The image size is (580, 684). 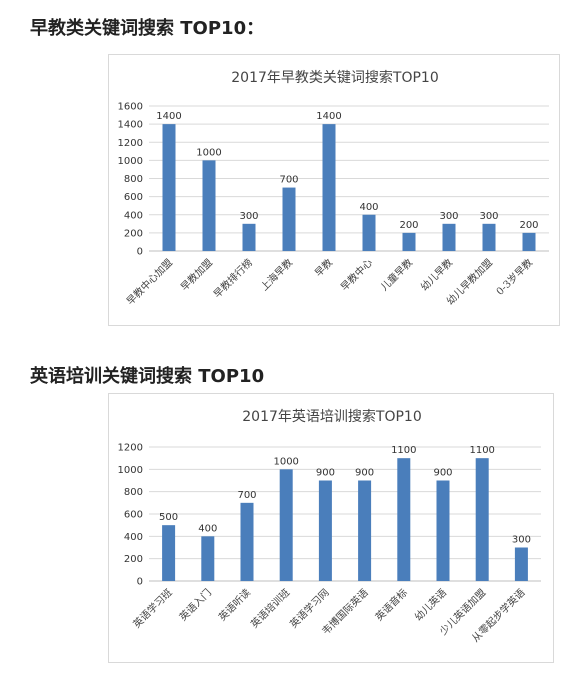 I want to click on chart2-y-tick-label: 600, so click(x=133, y=515).